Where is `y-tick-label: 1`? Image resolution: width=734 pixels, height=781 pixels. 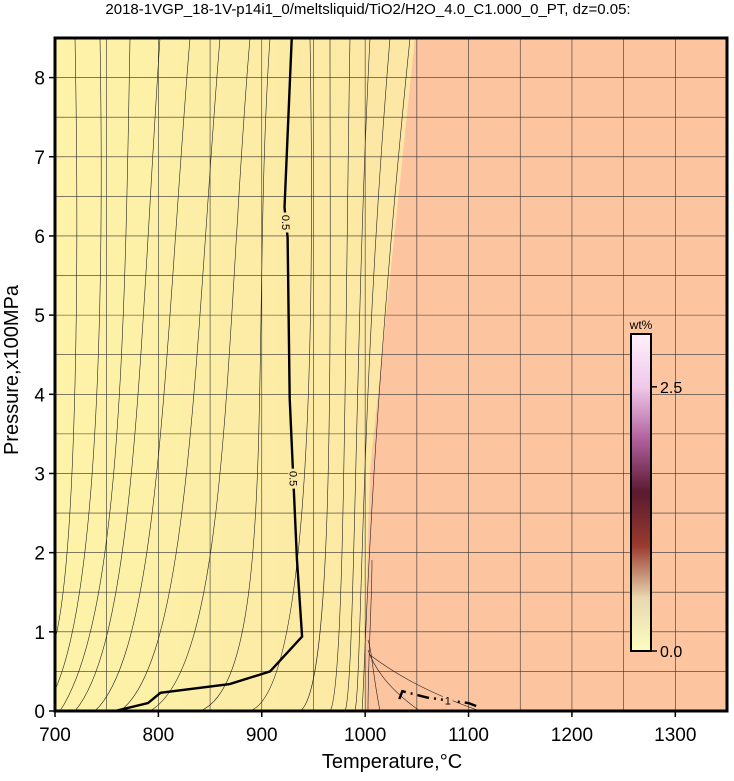 y-tick-label: 1 is located at coordinates (39, 633).